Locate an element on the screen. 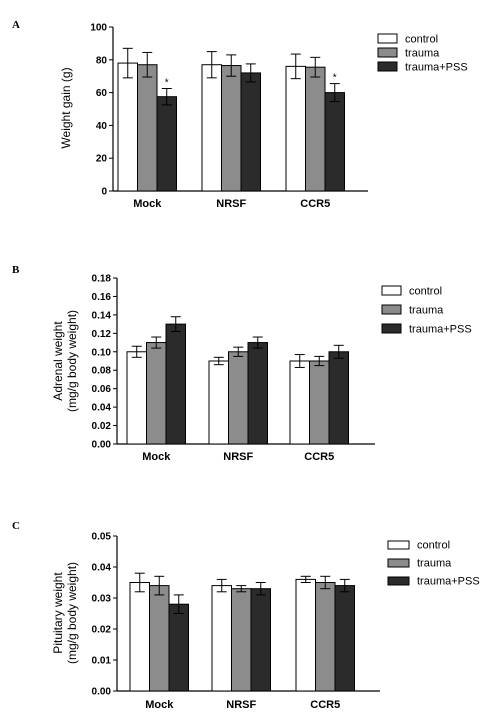 Image resolution: width=500 pixels, height=724 pixels. panel-a-ytick-label: 80 is located at coordinates (102, 60).